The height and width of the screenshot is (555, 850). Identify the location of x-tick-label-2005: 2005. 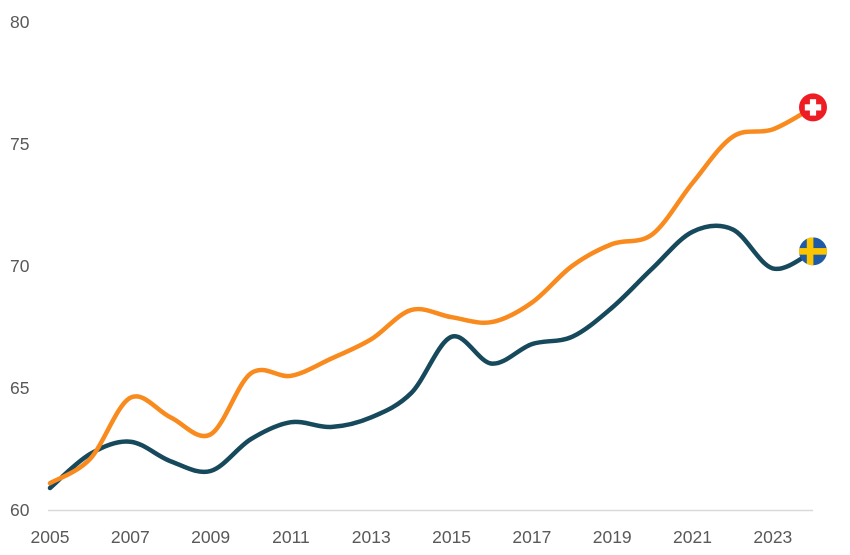
(50, 537).